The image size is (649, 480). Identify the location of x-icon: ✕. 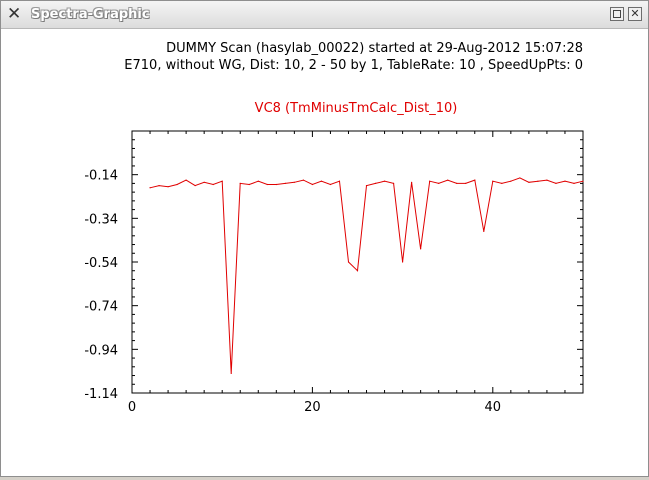
(14, 14).